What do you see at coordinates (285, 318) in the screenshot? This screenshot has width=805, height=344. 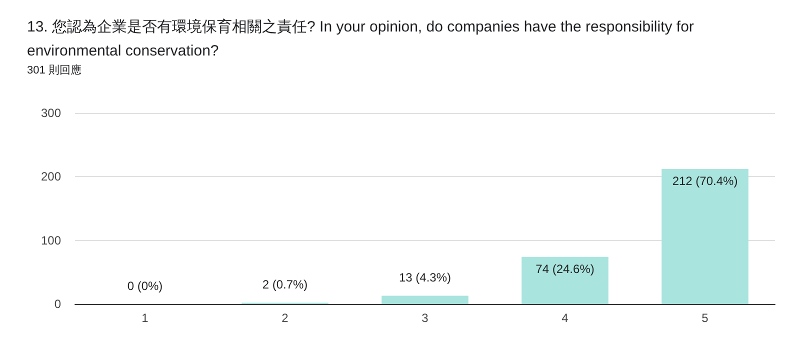 I see `x-tick-label: 2` at bounding box center [285, 318].